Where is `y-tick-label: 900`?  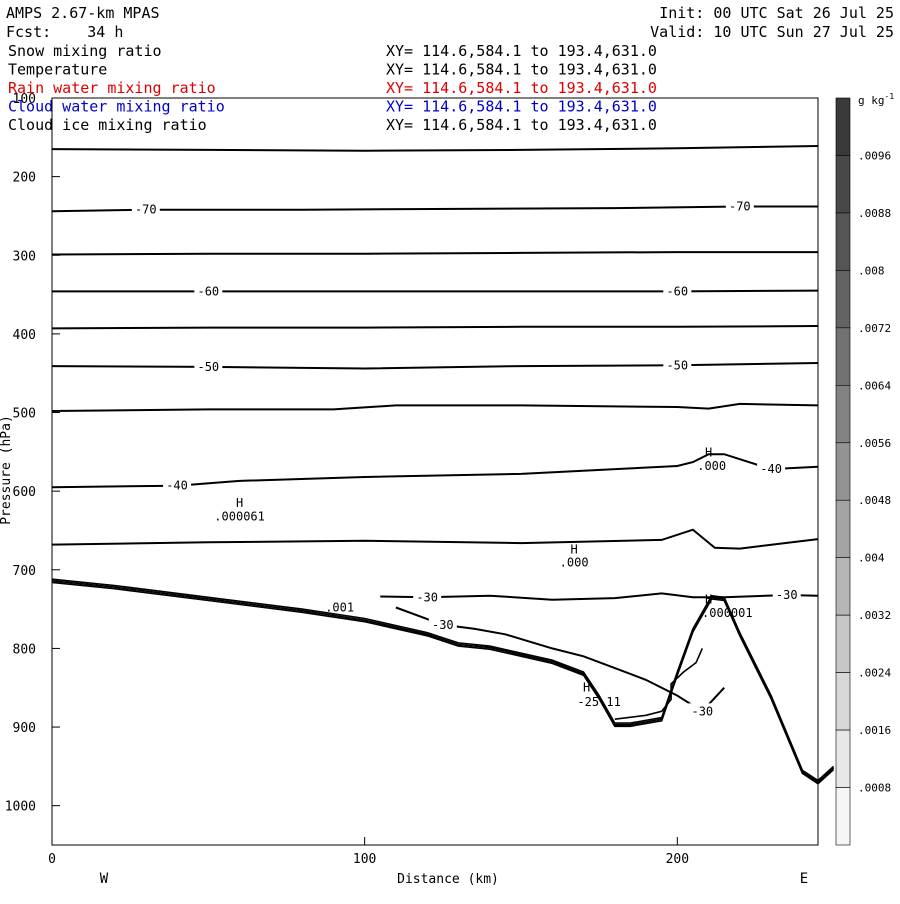 y-tick-label: 900 is located at coordinates (24, 728).